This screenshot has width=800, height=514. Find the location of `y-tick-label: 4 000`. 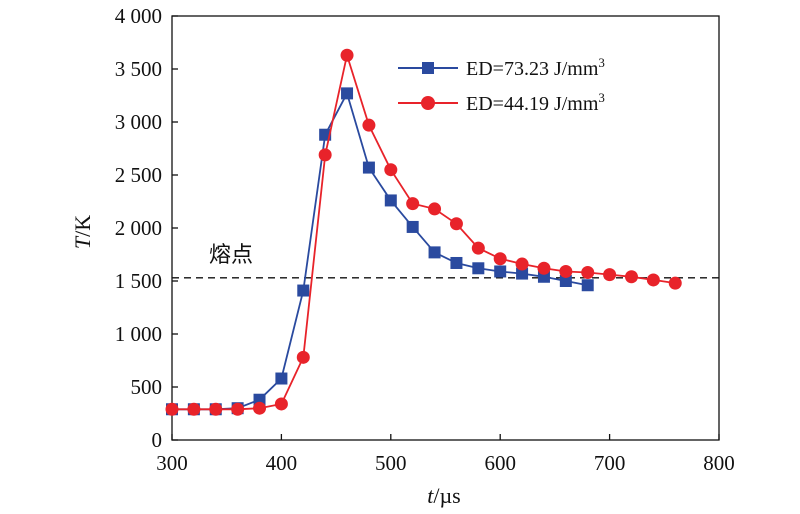

y-tick-label: 4 000 is located at coordinates (138, 16).